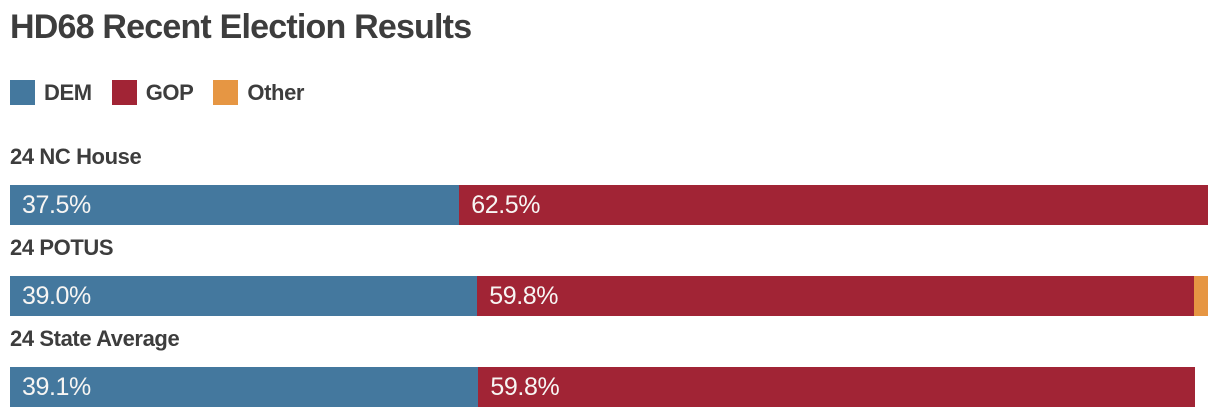  Describe the element at coordinates (22, 92) in the screenshot. I see `dem-legend-swatch` at that location.